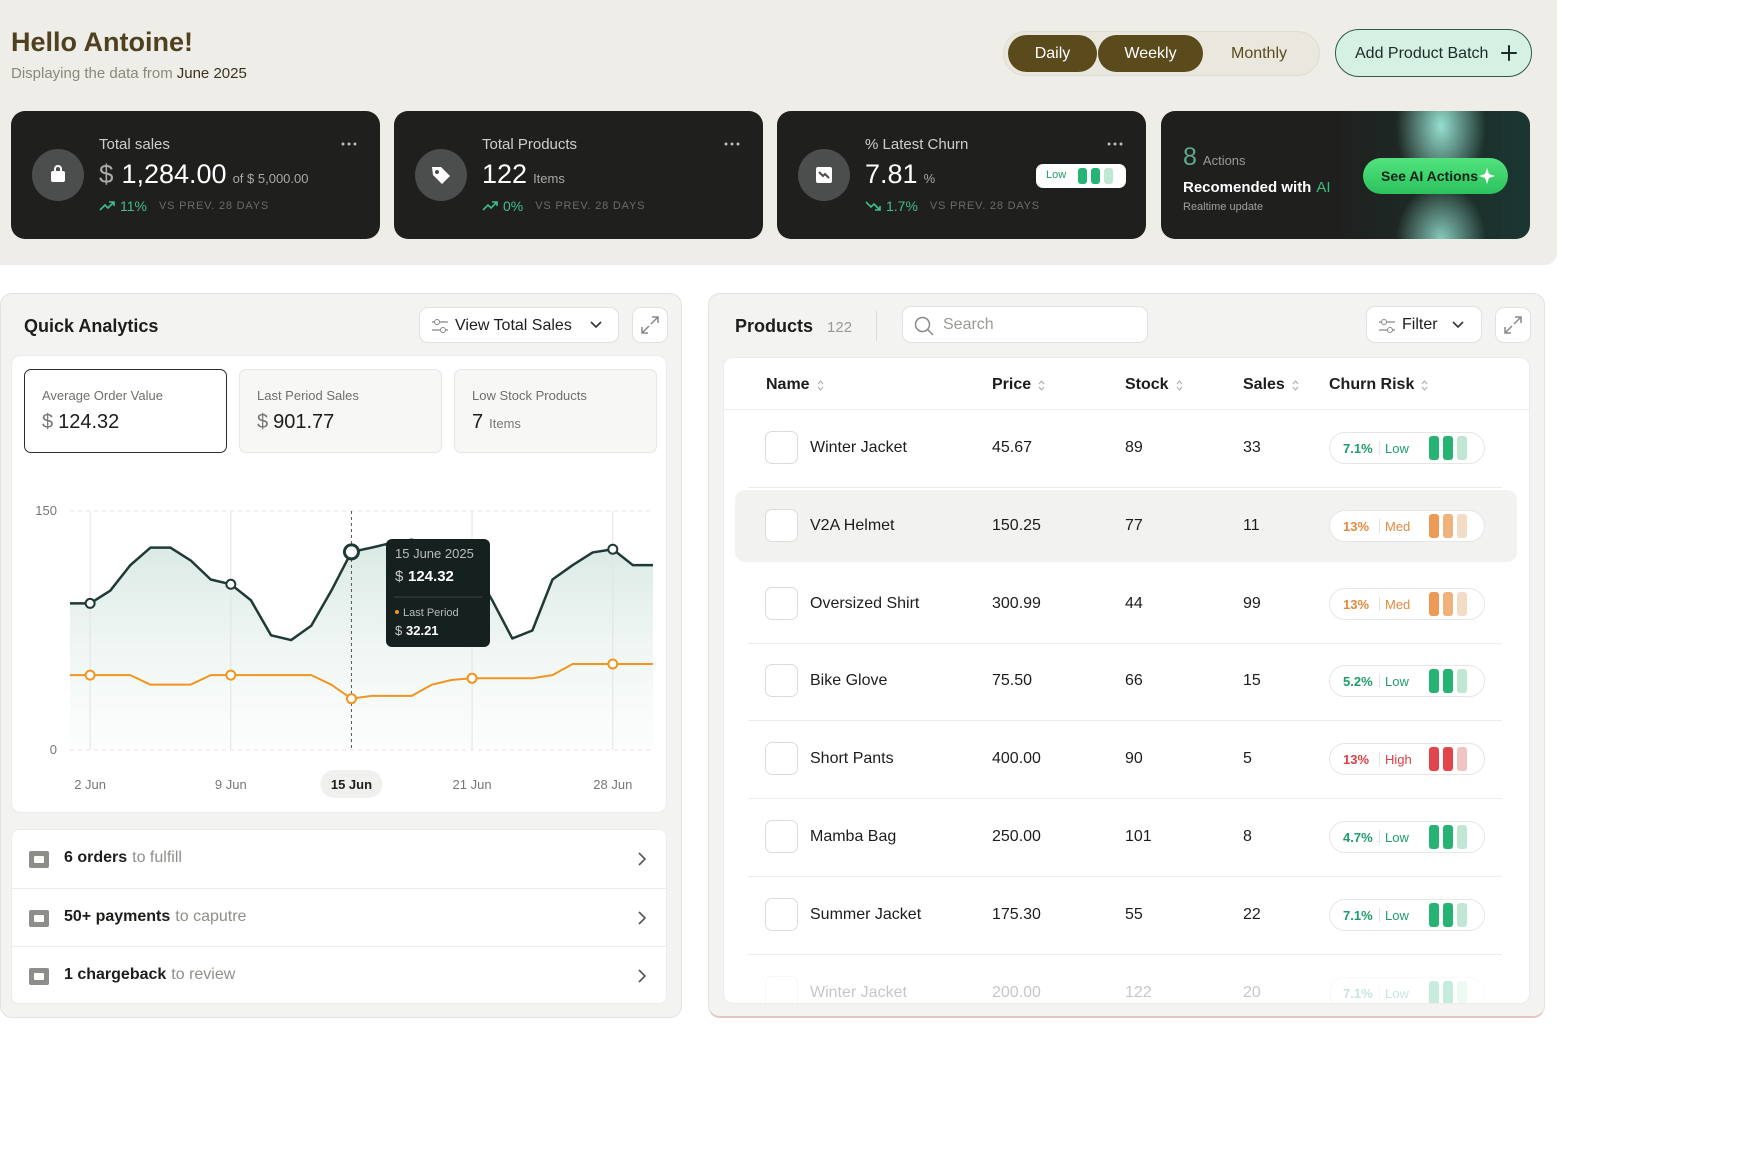 This screenshot has width=1764, height=1167. What do you see at coordinates (1041, 385) in the screenshot?
I see `sort-icon` at bounding box center [1041, 385].